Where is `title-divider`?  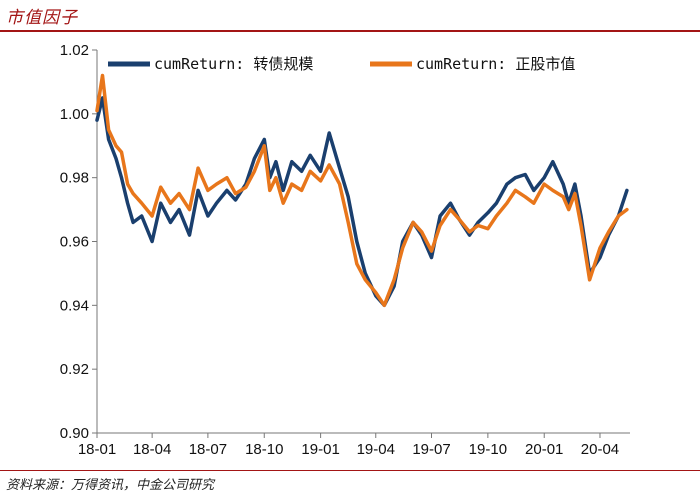
title-divider is located at coordinates (350, 31).